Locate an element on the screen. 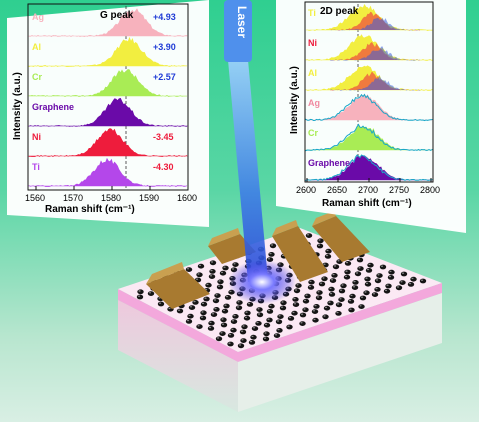 This screenshot has height=422, width=479. 2d-peak-spectra is located at coordinates (369, 92).